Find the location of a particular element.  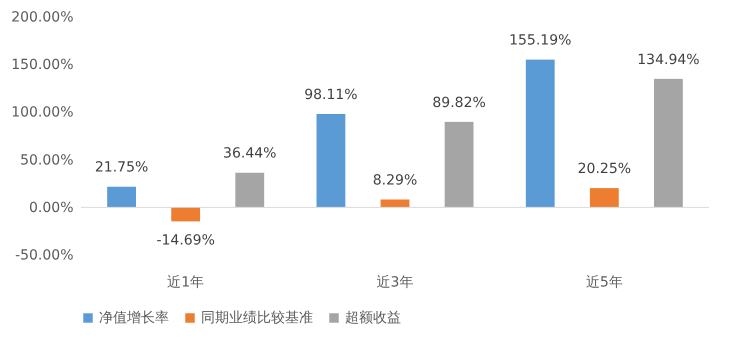

x-tick-label: 近1年 is located at coordinates (185, 282).